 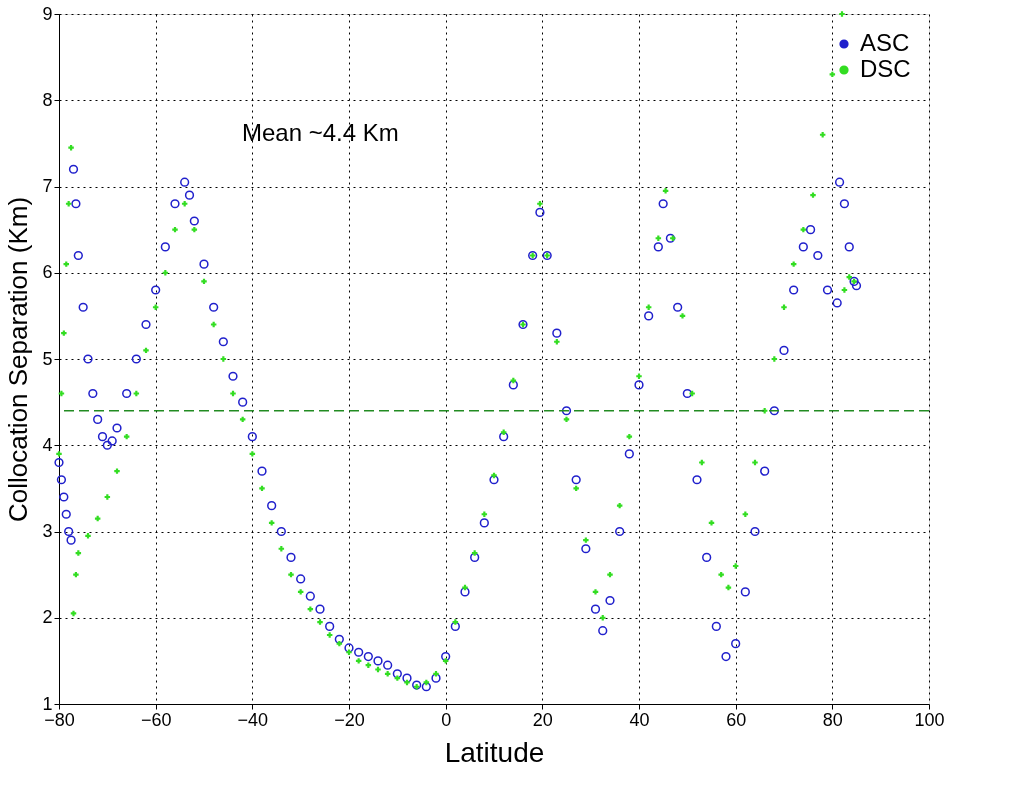 I want to click on x-tick-label: 40, so click(x=639, y=719).